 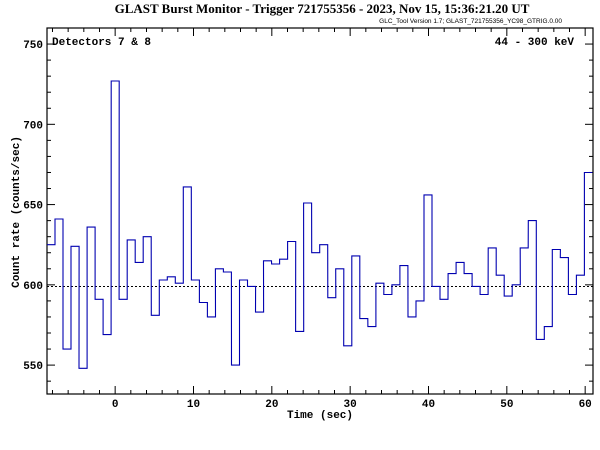 I want to click on x-tick-label: 10, so click(x=193, y=405).